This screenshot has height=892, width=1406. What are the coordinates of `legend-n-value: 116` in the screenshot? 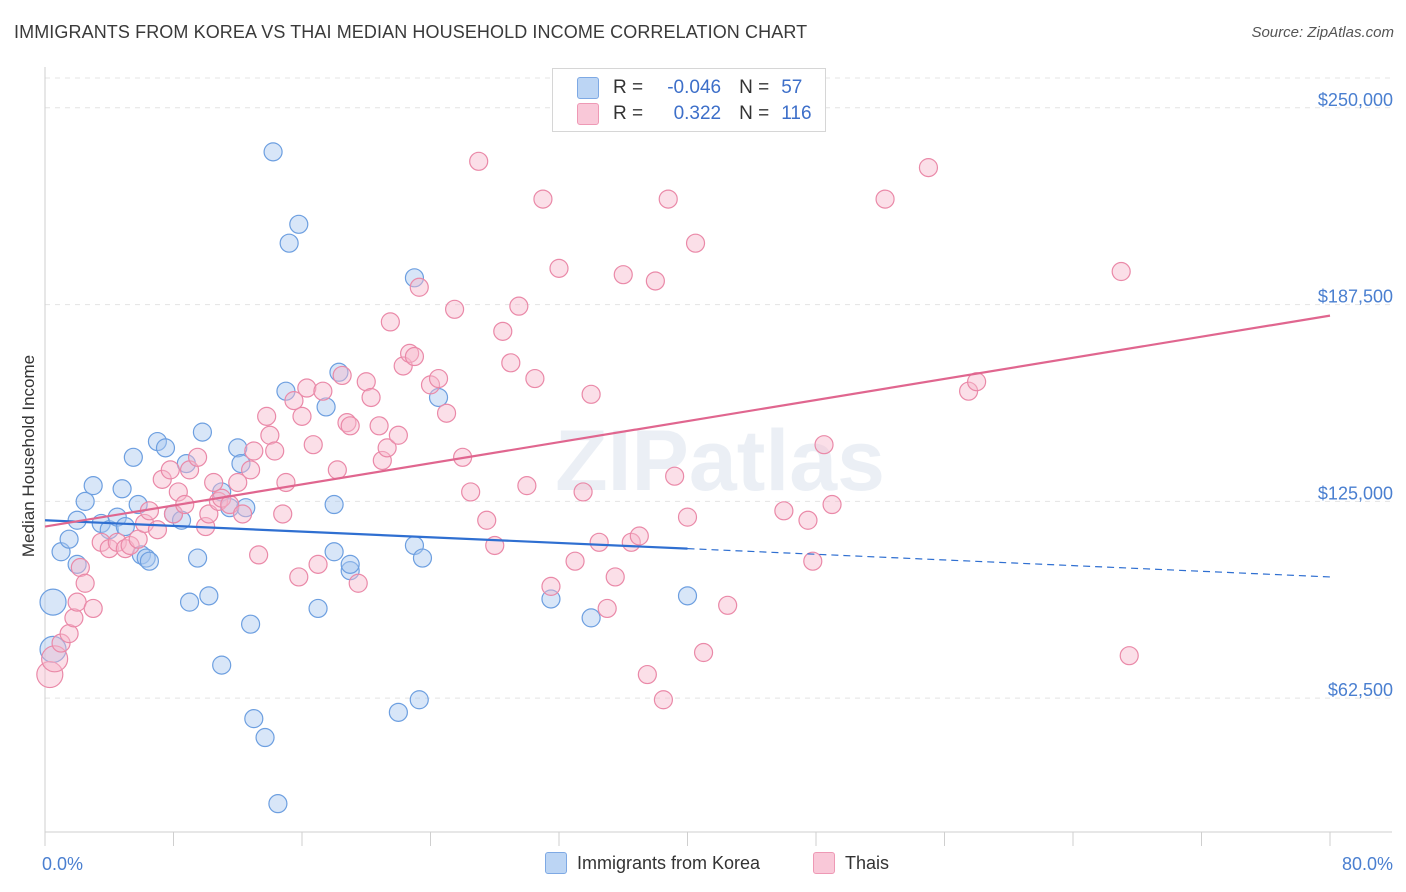 It's located at (796, 113).